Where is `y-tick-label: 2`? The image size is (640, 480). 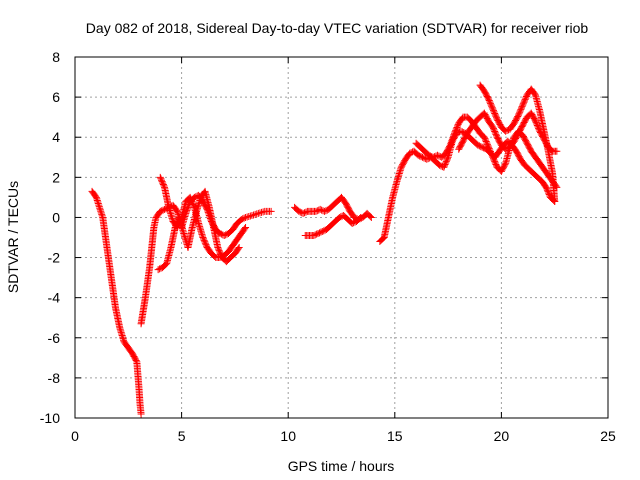
y-tick-label: 2 is located at coordinates (56, 177).